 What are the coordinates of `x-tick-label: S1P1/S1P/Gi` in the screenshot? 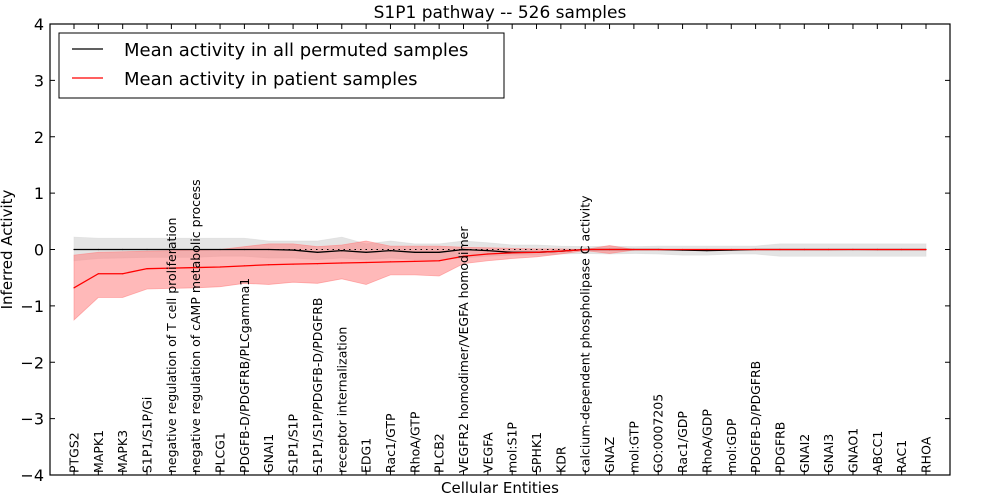 It's located at (147, 435).